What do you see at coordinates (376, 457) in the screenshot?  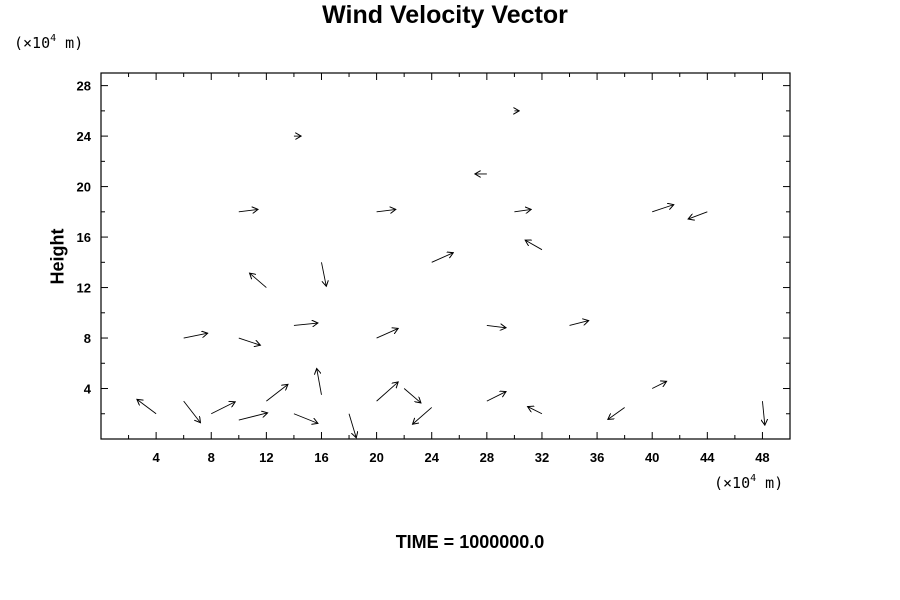 I see `x-tick-label: 20` at bounding box center [376, 457].